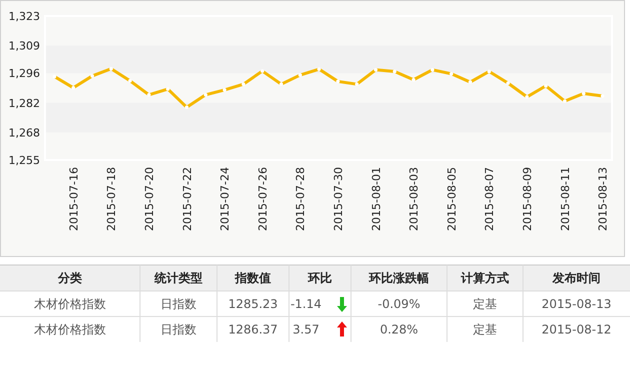 This screenshot has width=630, height=380. Describe the element at coordinates (225, 199) in the screenshot. I see `x-tick-label: 2015-07-24` at that location.